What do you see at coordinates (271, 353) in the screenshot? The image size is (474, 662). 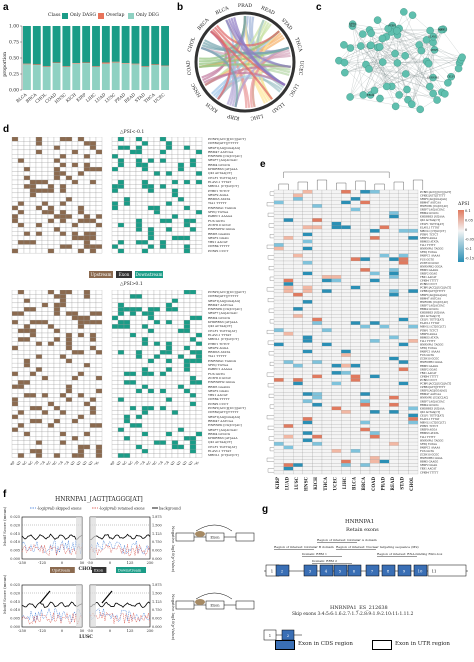 I see `row-dendrogram` at bounding box center [271, 353].